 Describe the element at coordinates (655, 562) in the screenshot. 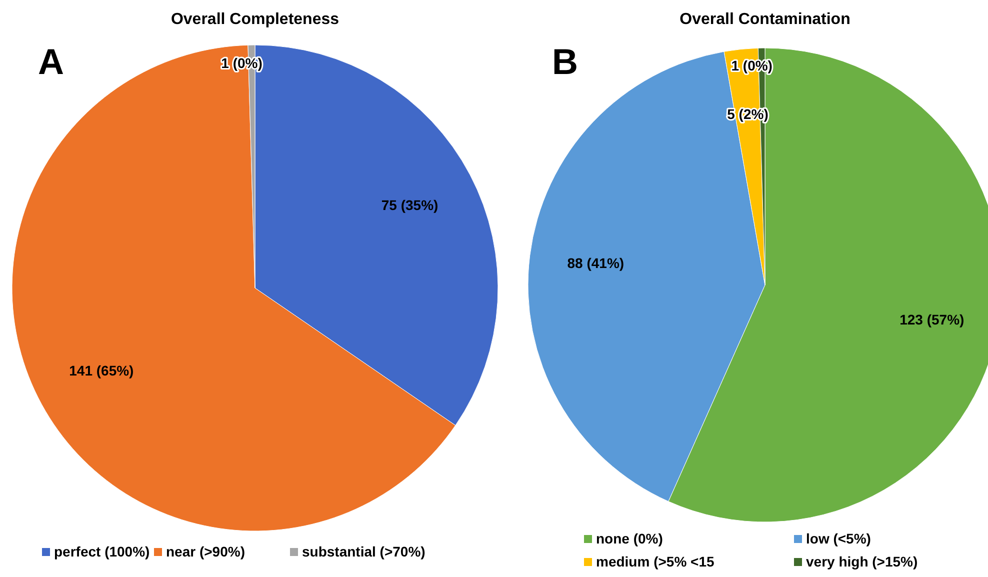

I see `legend-label: medium (>5% <15` at that location.